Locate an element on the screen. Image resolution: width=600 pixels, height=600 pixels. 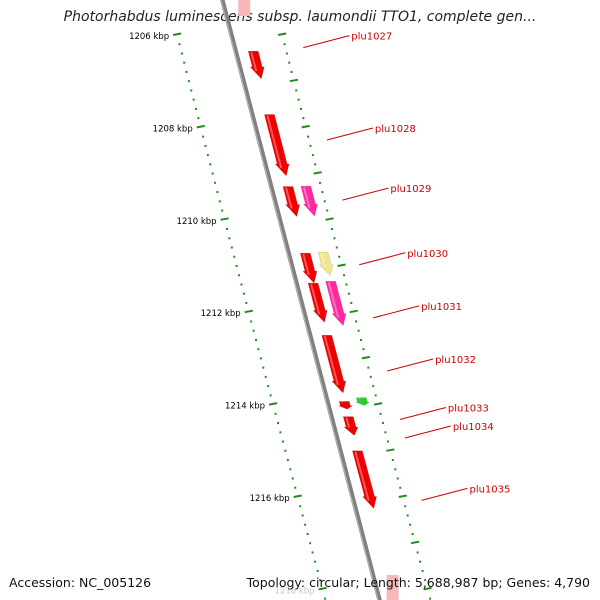
gene-label: plu1028 is located at coordinates (395, 129).